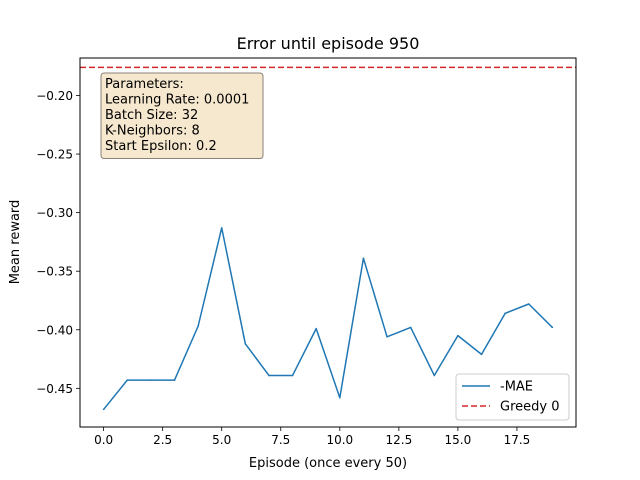 This screenshot has width=640, height=480. What do you see at coordinates (54, 389) in the screenshot?
I see `y-tick-label: −0.45` at bounding box center [54, 389].